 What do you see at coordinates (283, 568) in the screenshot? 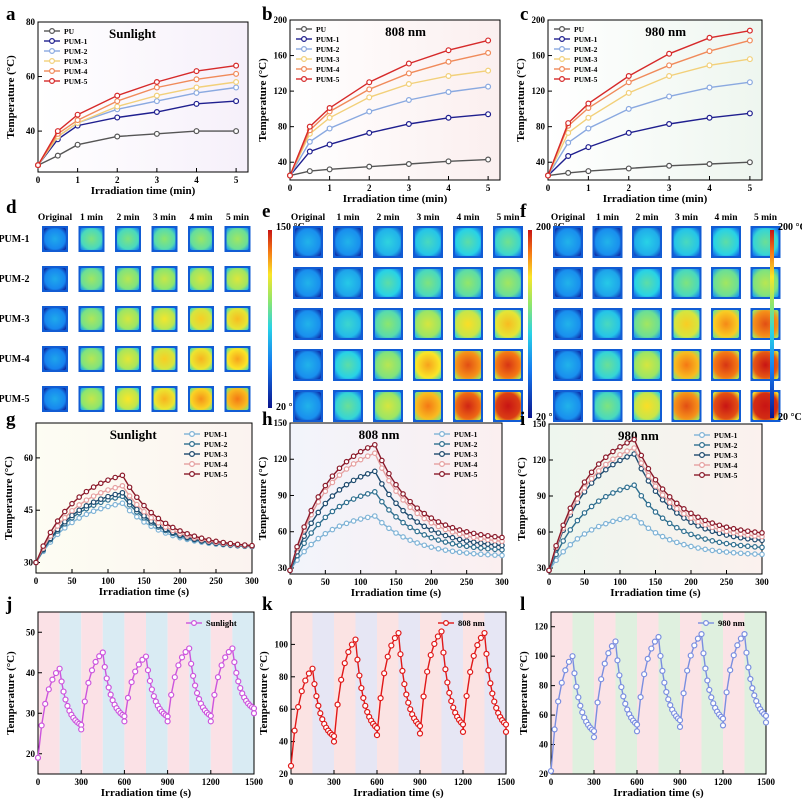
I see `y-tick-label: 30` at bounding box center [283, 568].